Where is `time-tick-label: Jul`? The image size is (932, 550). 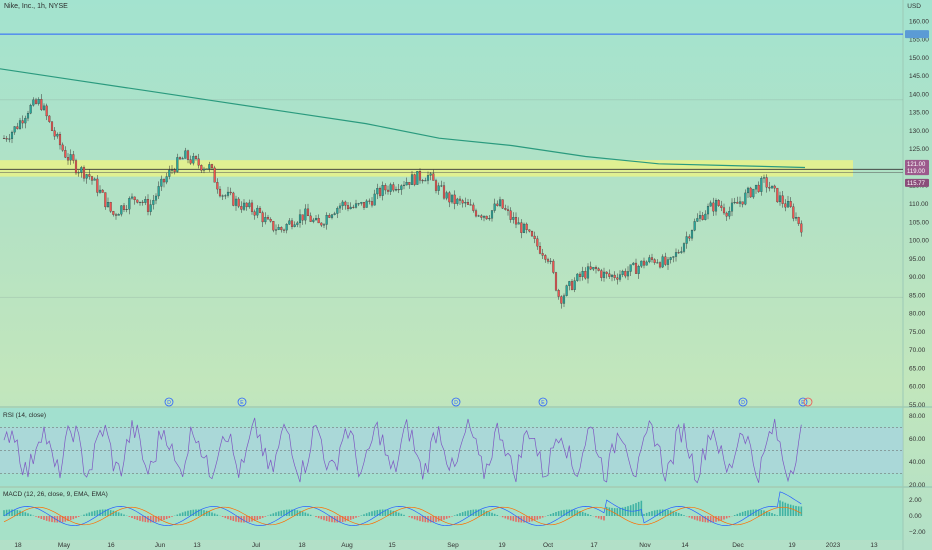 time-tick-label: Jul is located at coordinates (256, 545).